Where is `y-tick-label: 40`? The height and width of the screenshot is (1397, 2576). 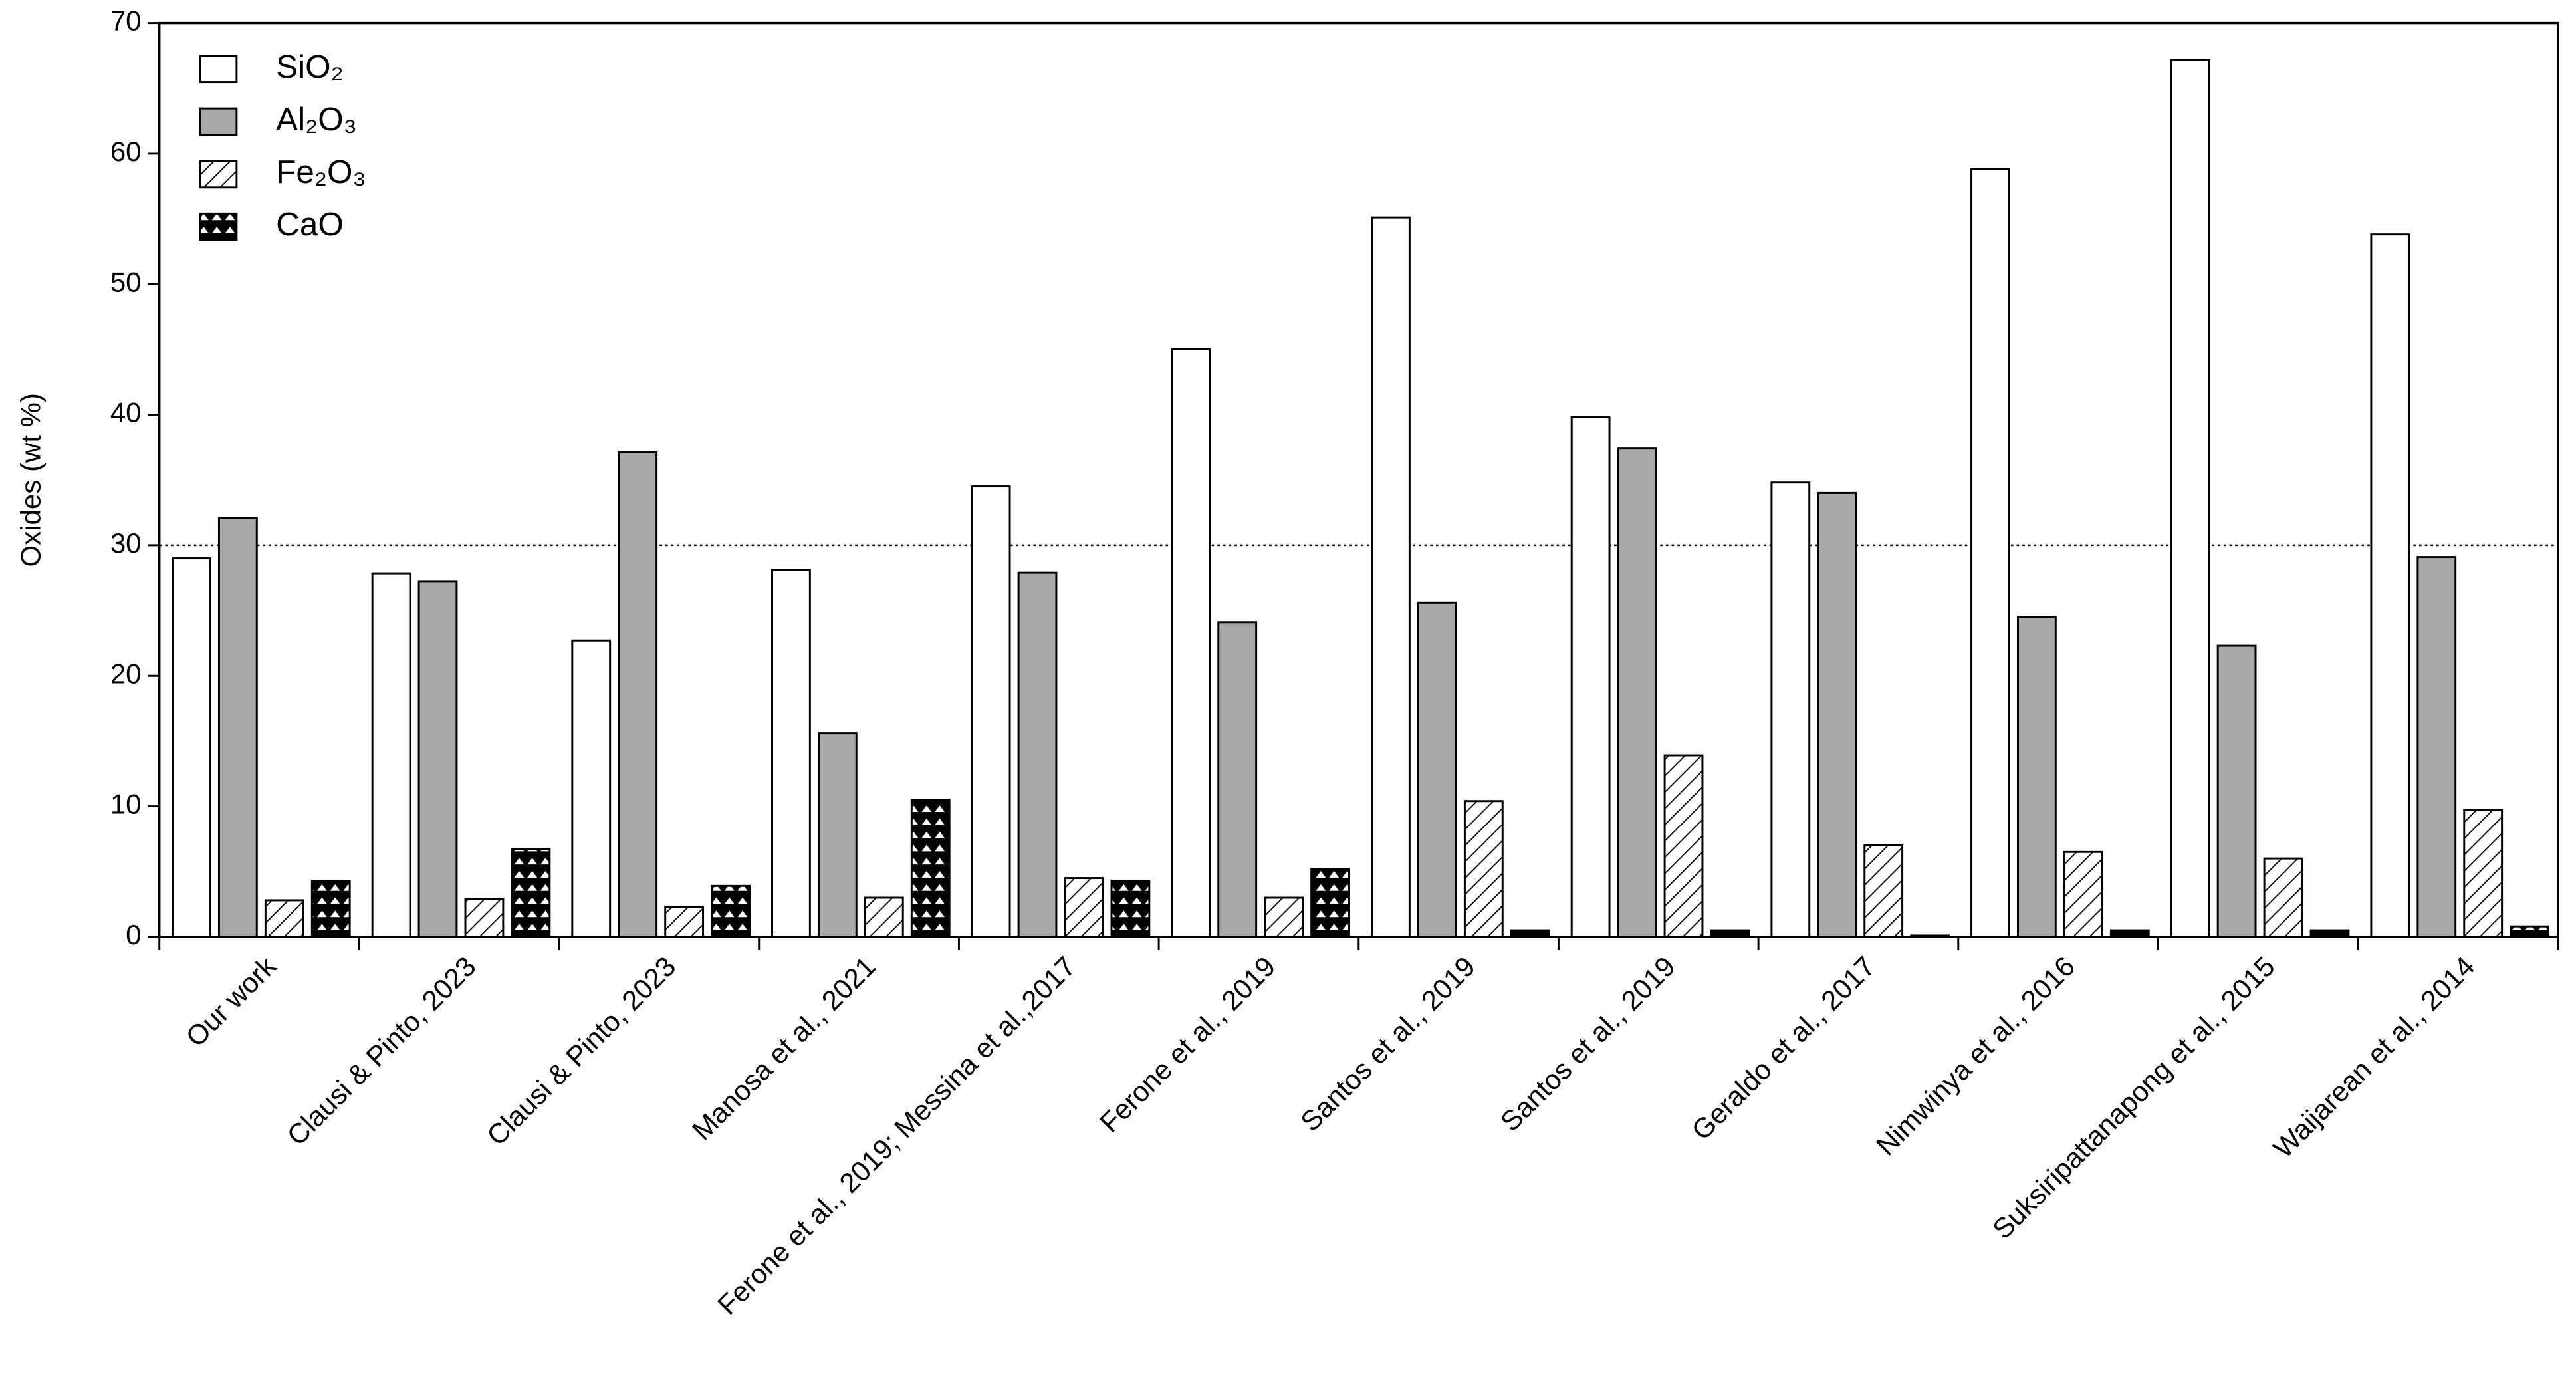 y-tick-label: 40 is located at coordinates (126, 412).